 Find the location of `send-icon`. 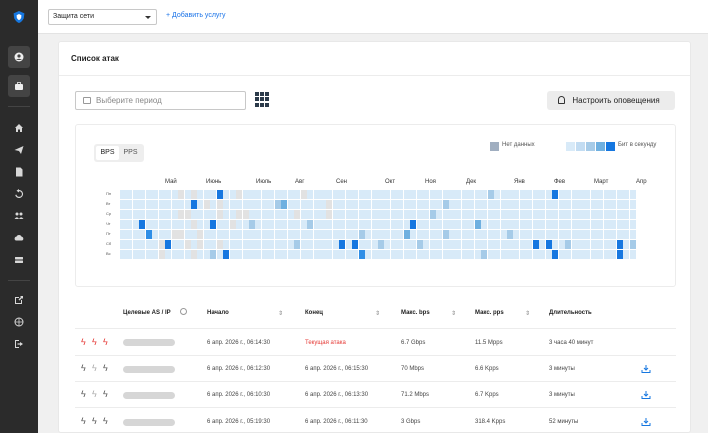

send-icon is located at coordinates (19, 150).